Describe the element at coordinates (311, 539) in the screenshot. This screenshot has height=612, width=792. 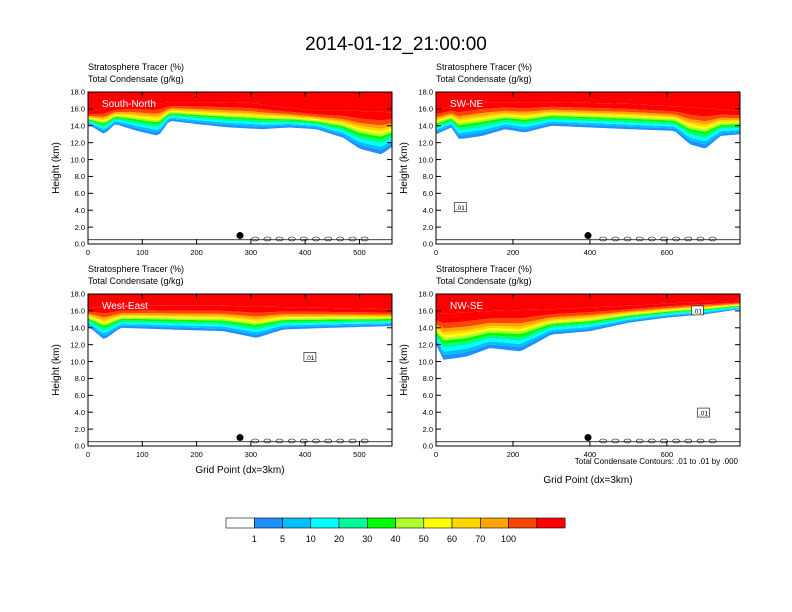
I see `colorbar-label: 10` at that location.